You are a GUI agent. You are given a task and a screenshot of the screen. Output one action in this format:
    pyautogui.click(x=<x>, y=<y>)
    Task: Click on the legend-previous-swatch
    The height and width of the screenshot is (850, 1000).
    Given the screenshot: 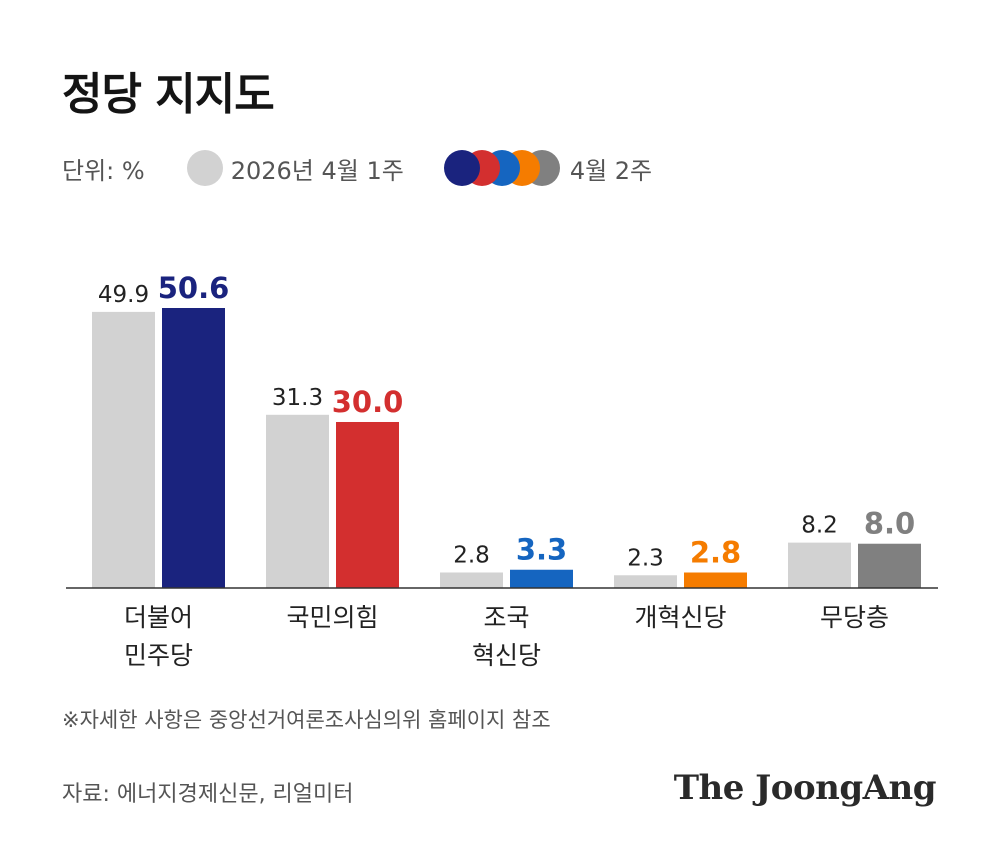 What is the action you would take?
    pyautogui.click(x=204, y=168)
    